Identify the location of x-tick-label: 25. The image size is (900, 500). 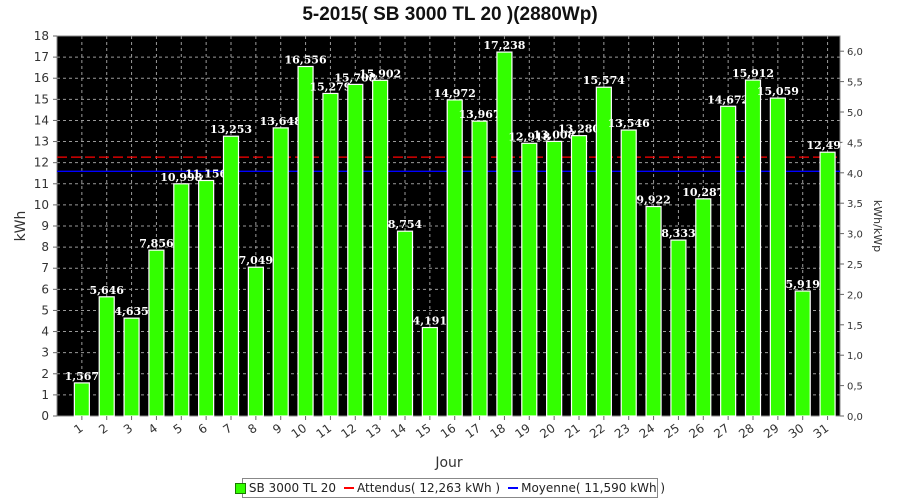
(672, 431).